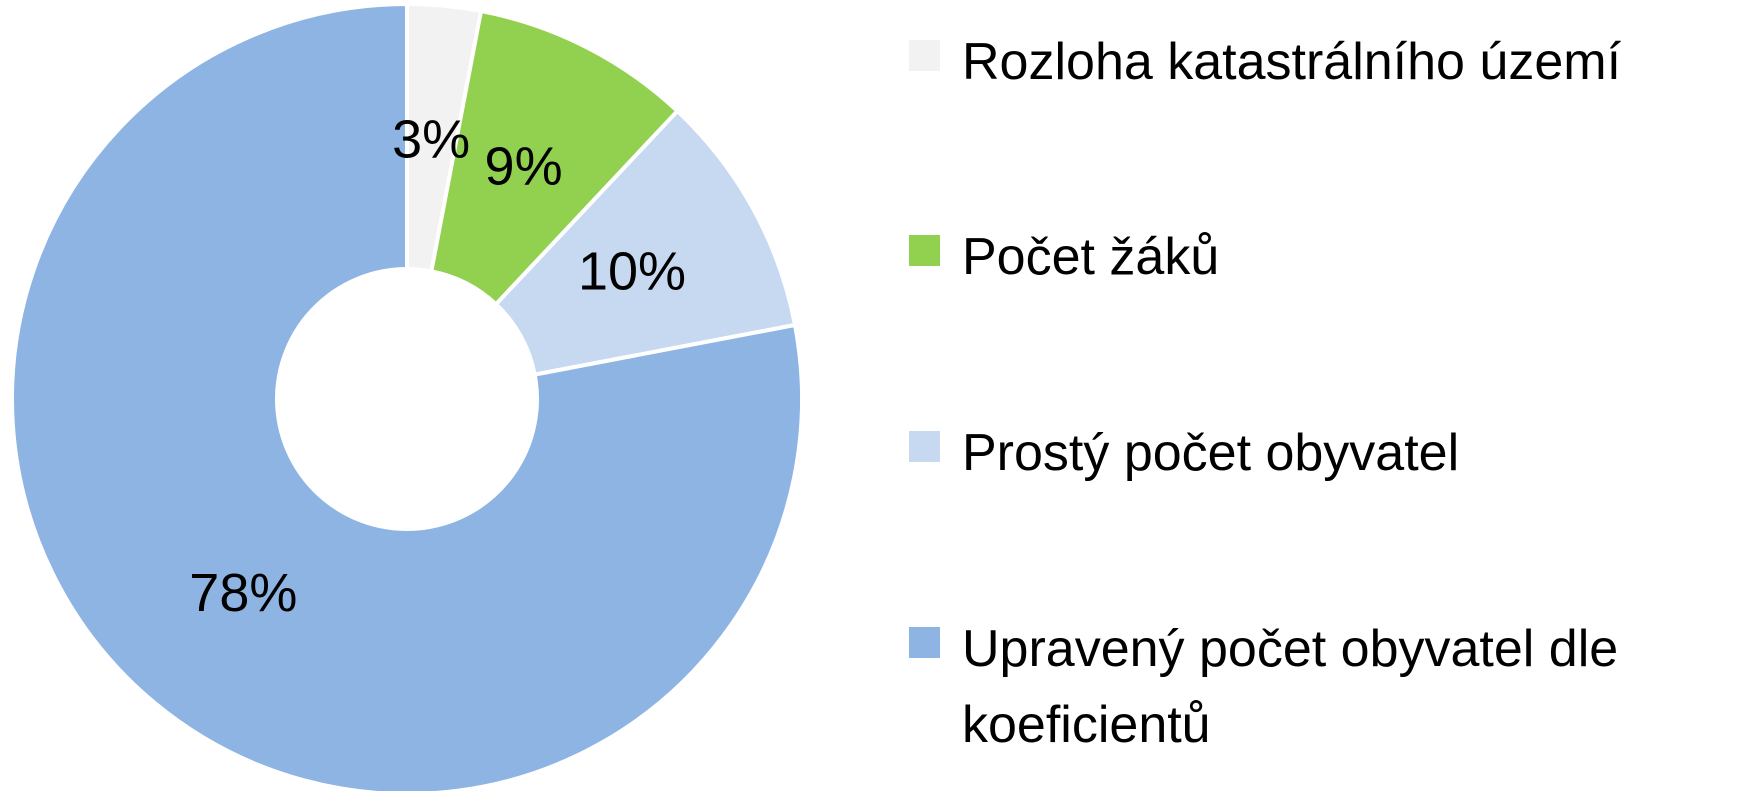 Image resolution: width=1744 pixels, height=791 pixels. What do you see at coordinates (632, 272) in the screenshot?
I see `data-label: 10%` at bounding box center [632, 272].